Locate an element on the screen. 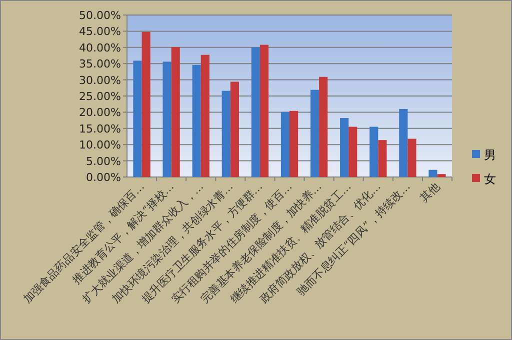 The width and height of the screenshot is (512, 340). y-tick-label: 40.00% is located at coordinates (100, 47).